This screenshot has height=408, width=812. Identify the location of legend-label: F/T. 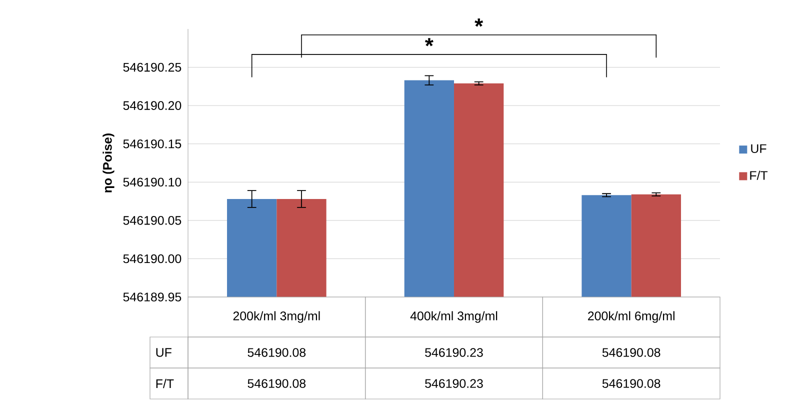
(759, 175).